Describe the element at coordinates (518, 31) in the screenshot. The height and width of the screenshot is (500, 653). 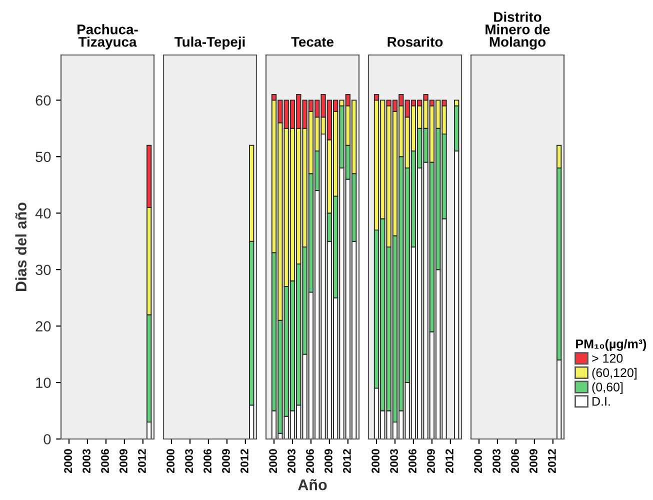
I see `chart-title: Distrito Minero de Molango` at that location.